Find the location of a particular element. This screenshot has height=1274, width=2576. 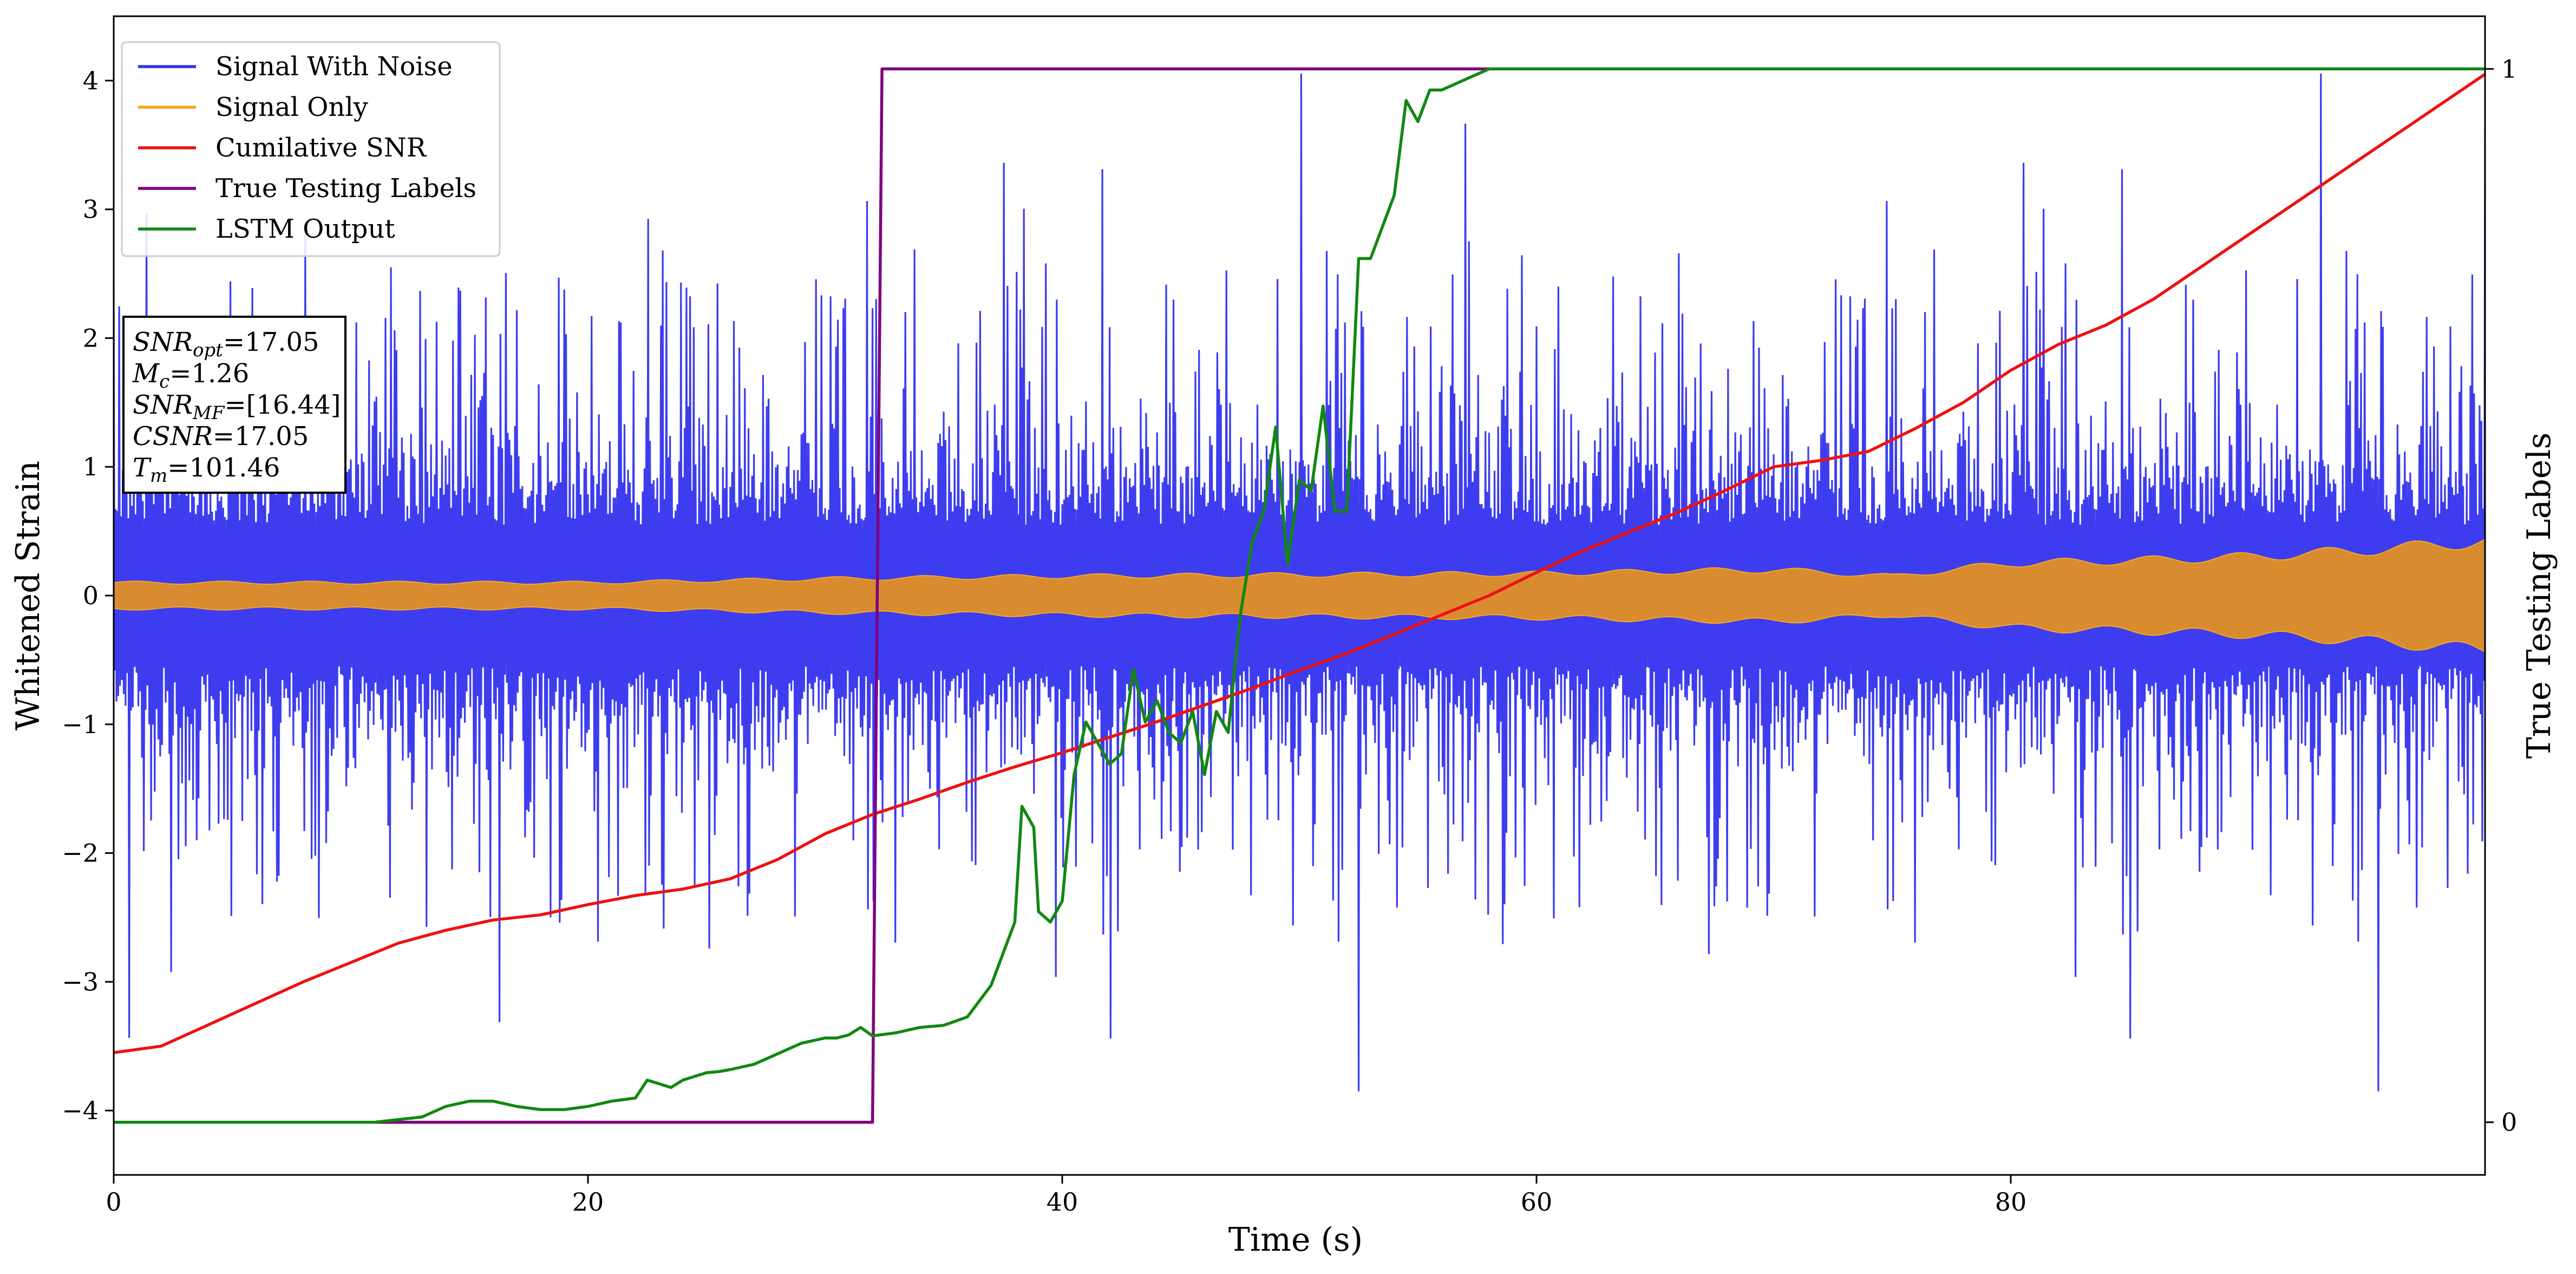

y-axis-left: −4 −3 −2 −1 0 1 2 3 4 is located at coordinates (88, 595).